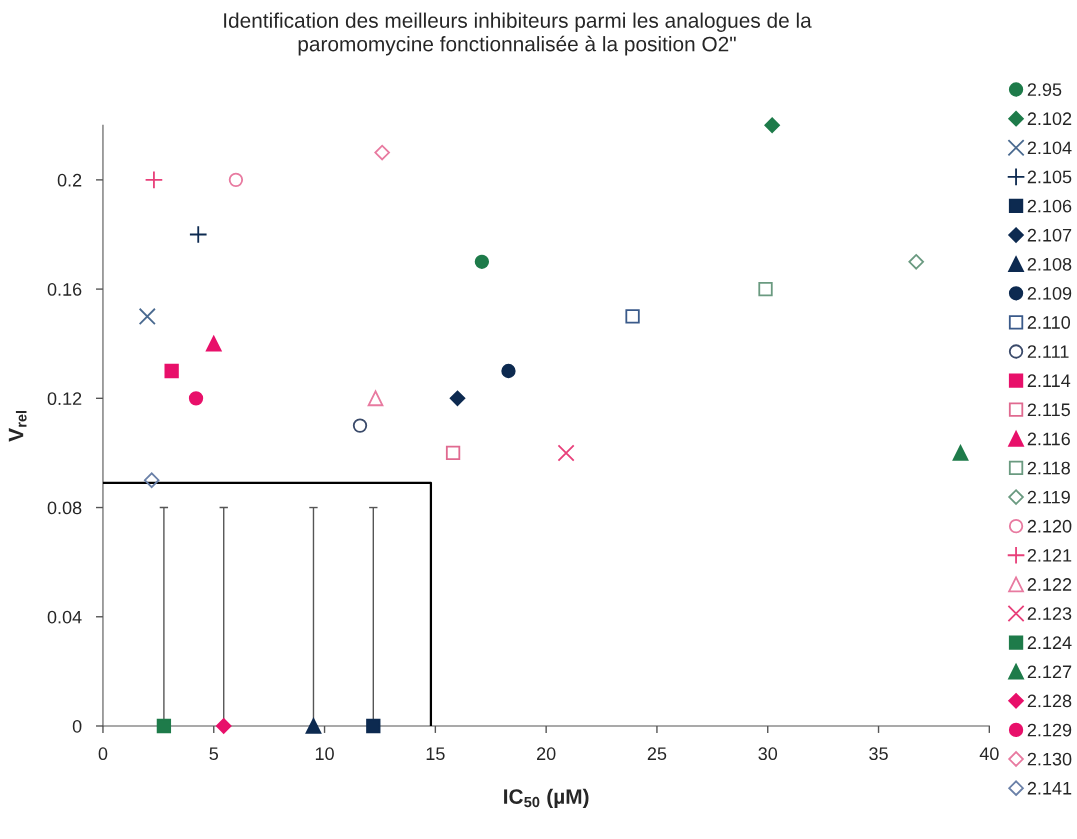 Image resolution: width=1077 pixels, height=839 pixels. Describe the element at coordinates (1049, 672) in the screenshot. I see `legend-label: 2.127` at that location.